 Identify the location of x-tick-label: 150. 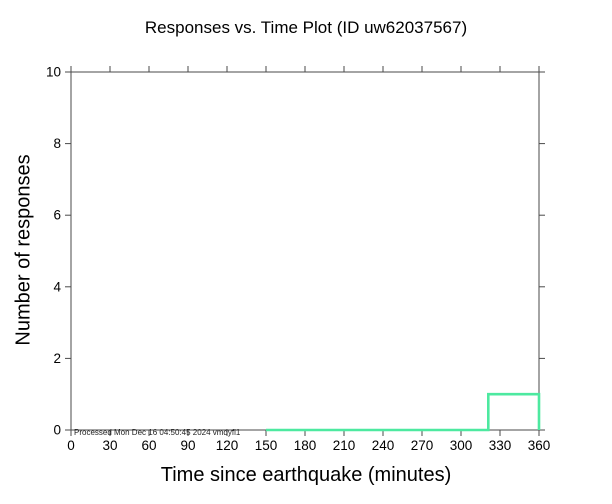
(266, 445).